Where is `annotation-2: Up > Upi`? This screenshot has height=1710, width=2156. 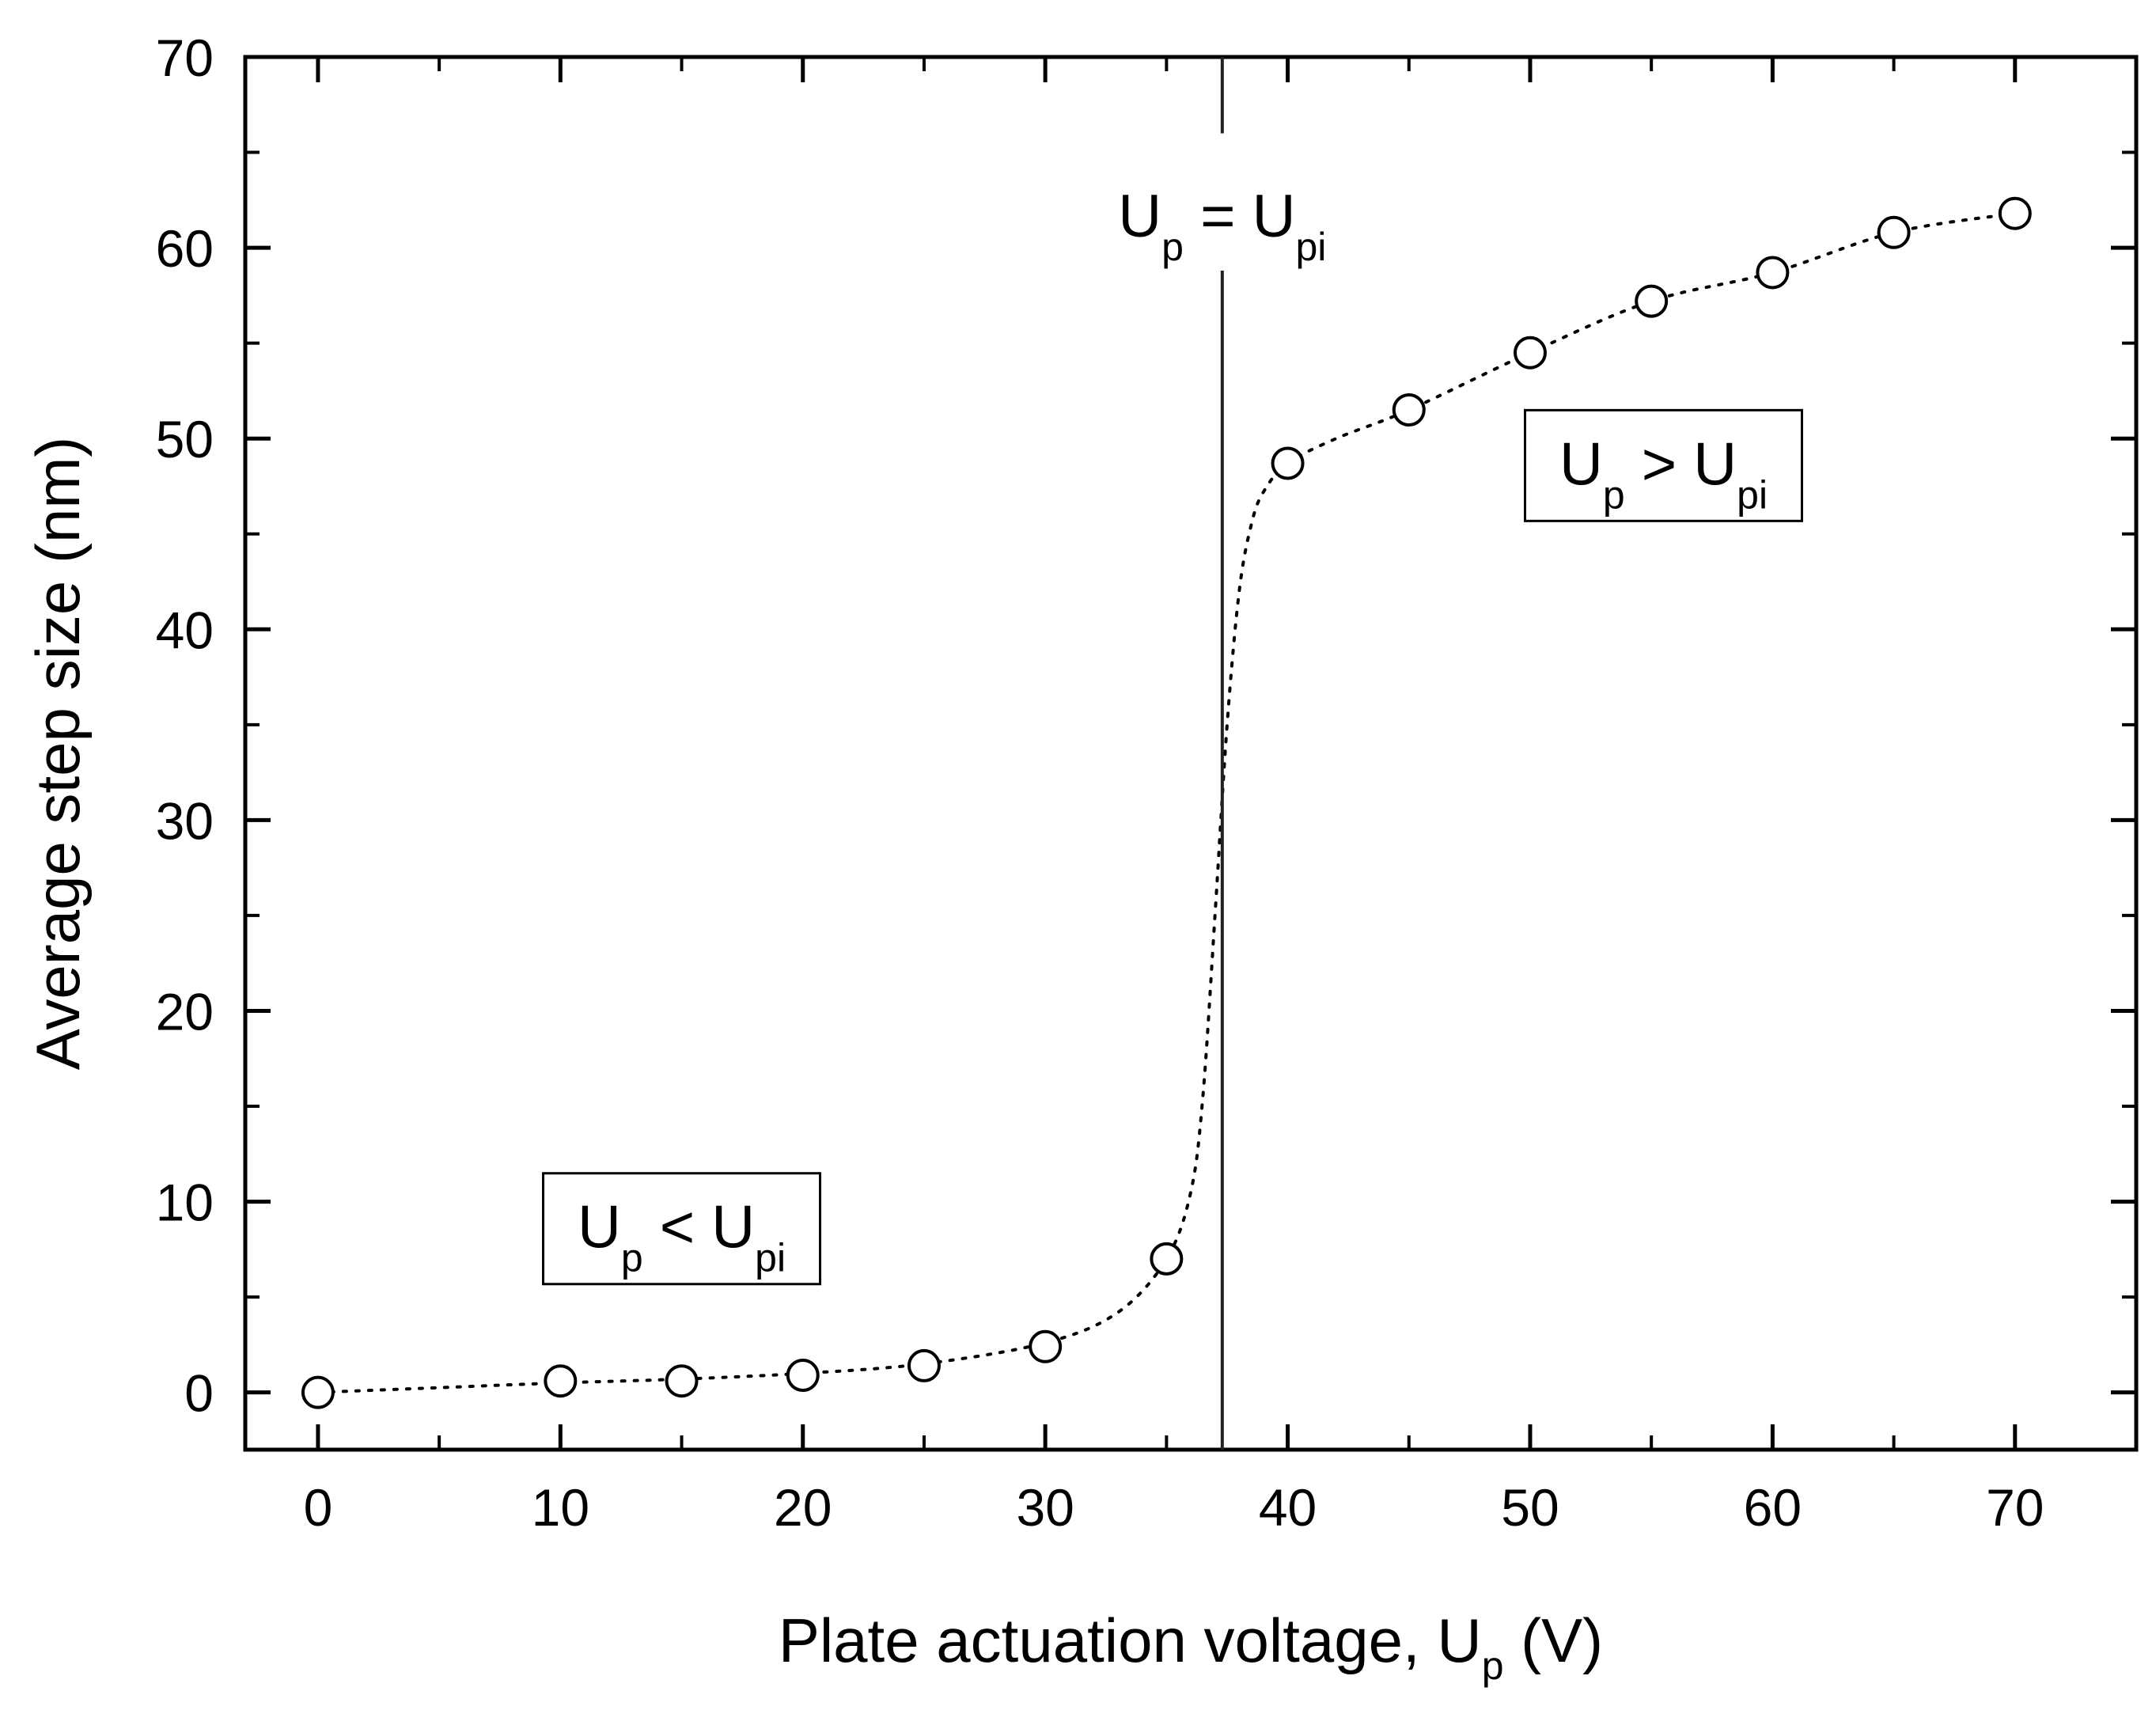 annotation-2: Up > Upi is located at coordinates (1663, 465).